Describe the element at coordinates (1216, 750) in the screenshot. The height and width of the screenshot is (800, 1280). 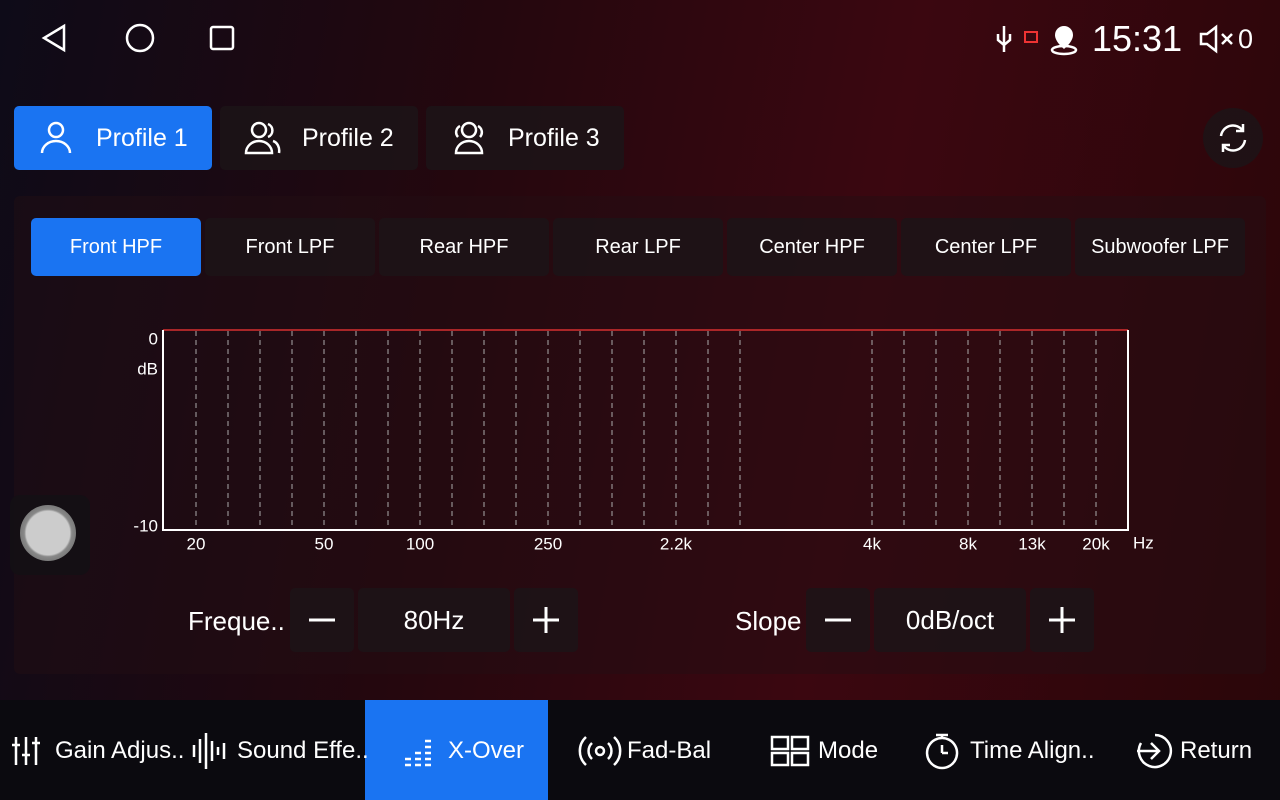
I see `nav-item: Return` at that location.